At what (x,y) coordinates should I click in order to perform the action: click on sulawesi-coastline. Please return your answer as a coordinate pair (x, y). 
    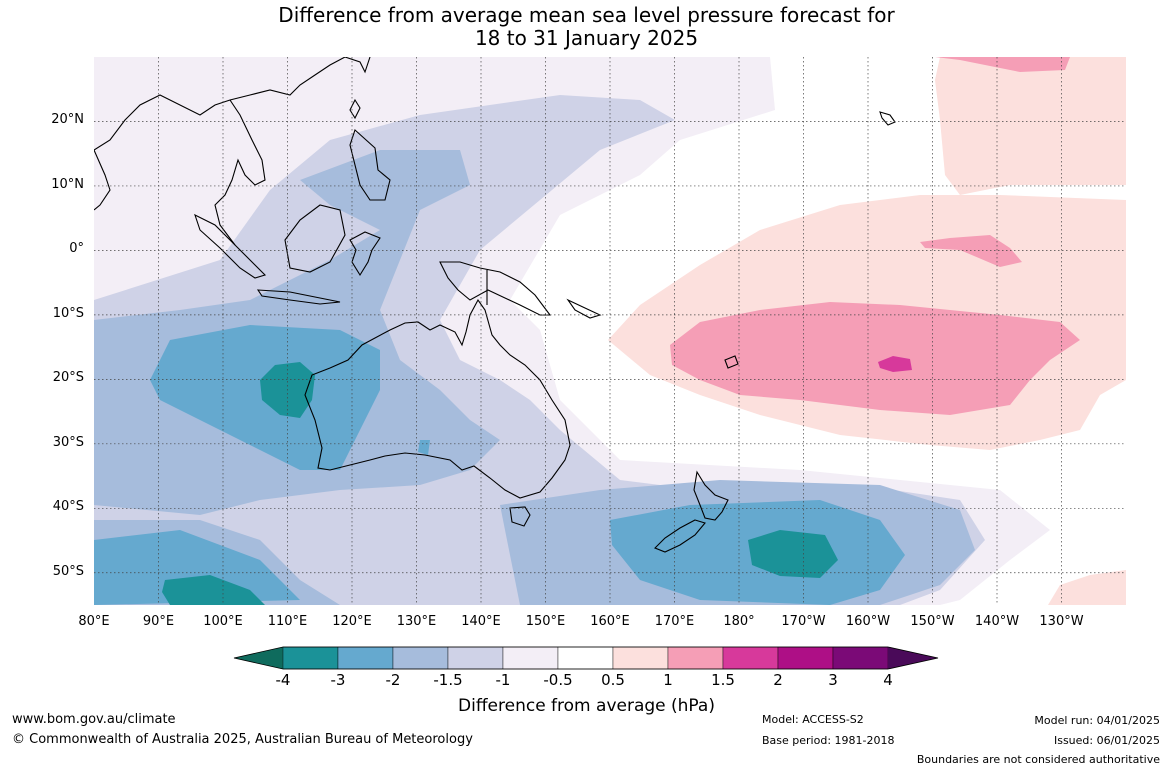
    Looking at the image, I should click on (365, 254).